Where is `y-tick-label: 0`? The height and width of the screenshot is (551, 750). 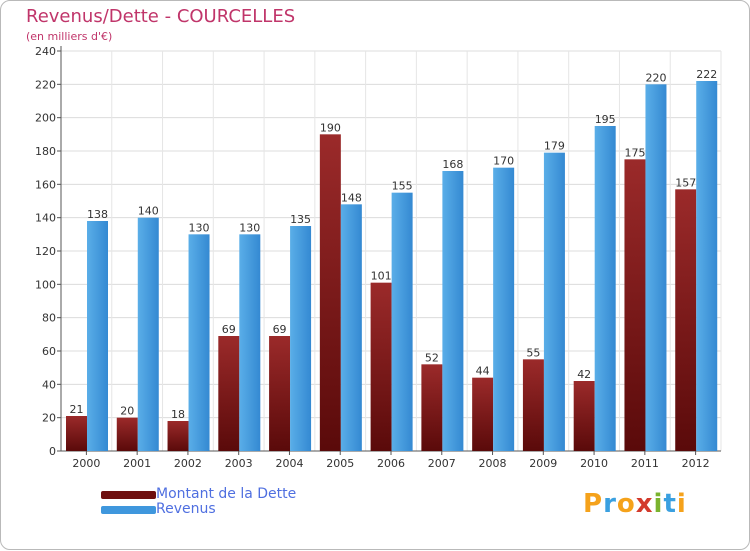
y-tick-label: 0 is located at coordinates (52, 451).